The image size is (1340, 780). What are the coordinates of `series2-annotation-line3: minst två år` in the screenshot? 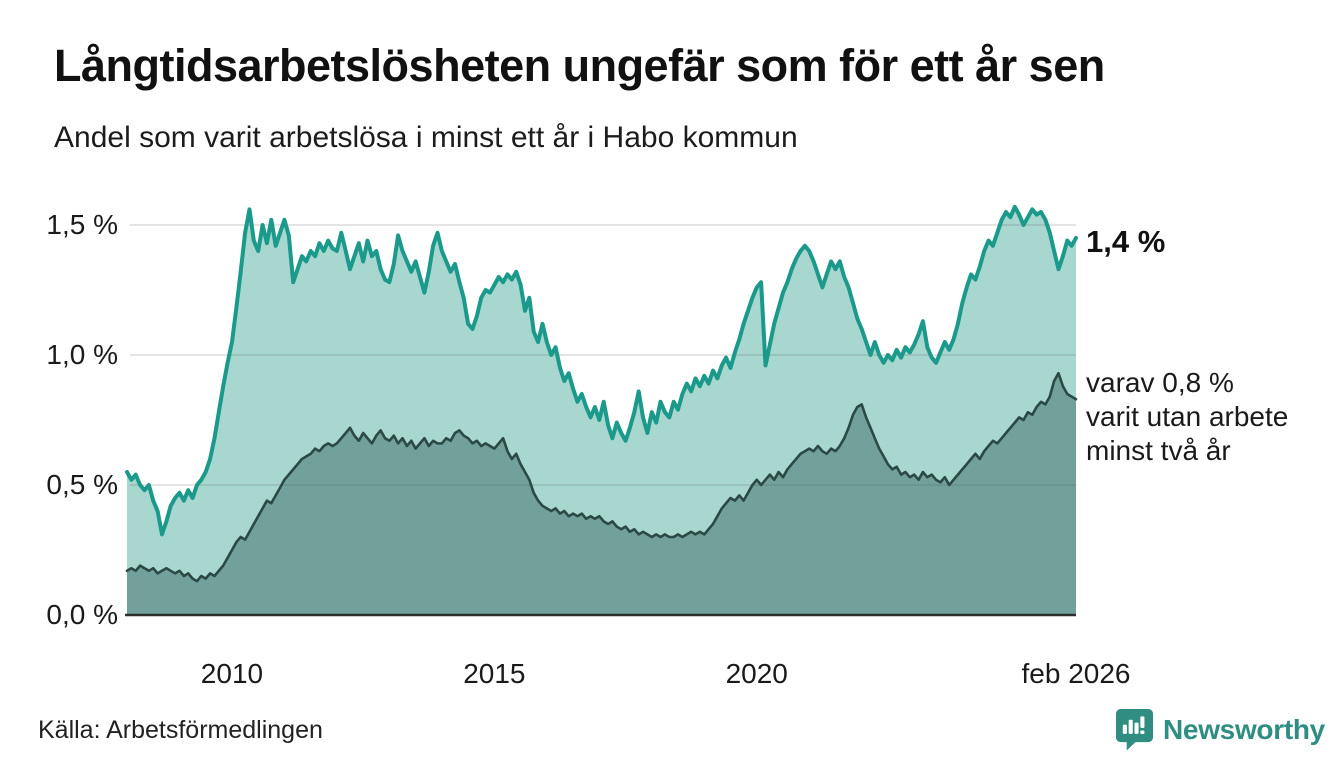 It's located at (1158, 450).